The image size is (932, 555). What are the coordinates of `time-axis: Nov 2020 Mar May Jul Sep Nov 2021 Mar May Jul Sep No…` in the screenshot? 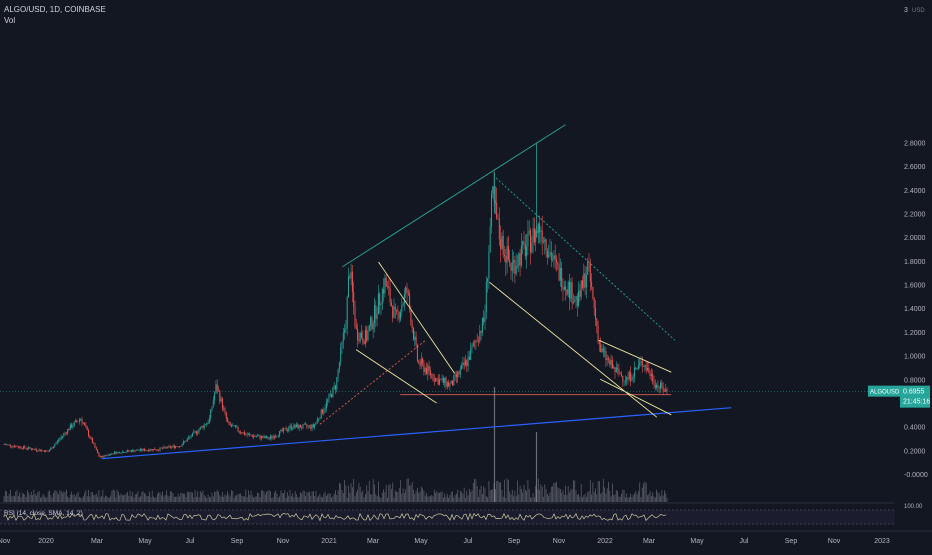 It's located at (466, 537).